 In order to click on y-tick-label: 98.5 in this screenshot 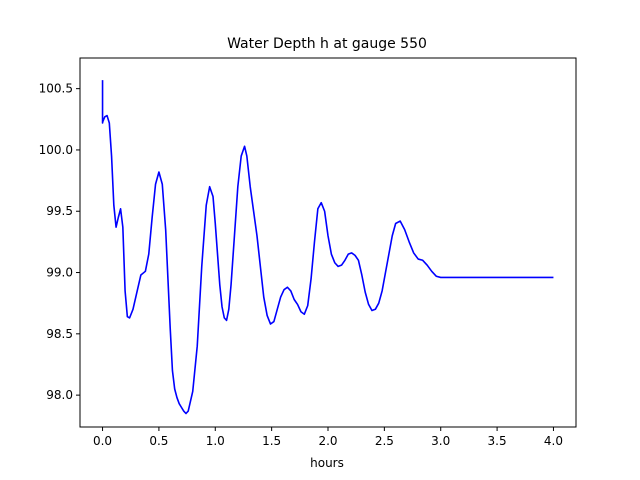, I will do `click(59, 334)`.